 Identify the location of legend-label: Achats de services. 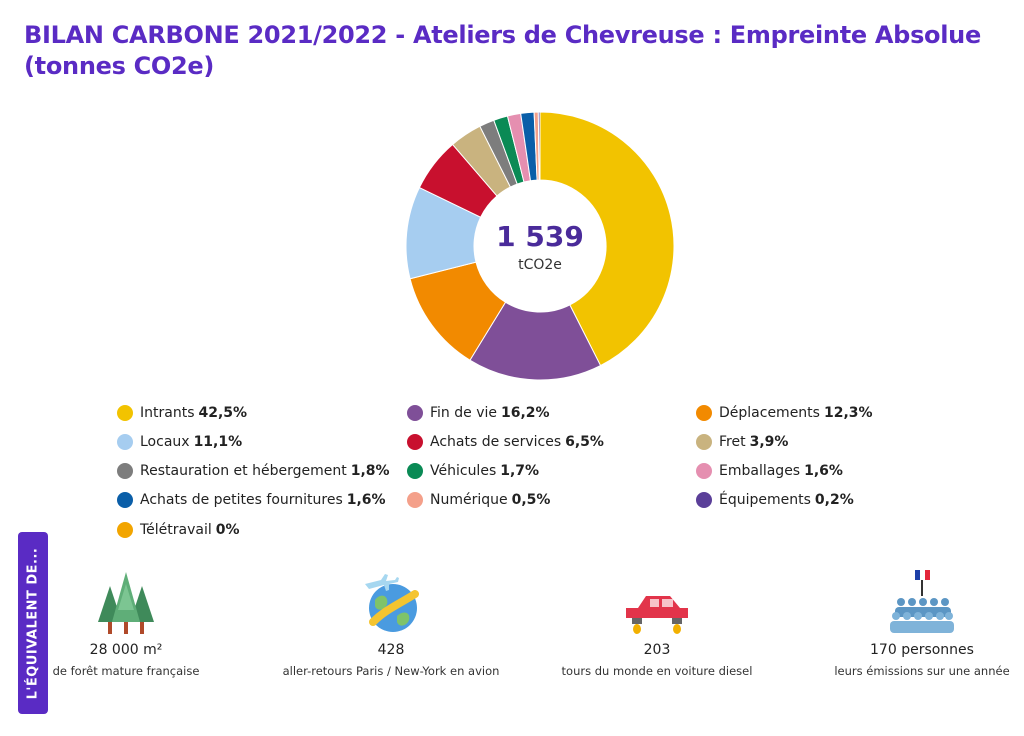
(496, 442).